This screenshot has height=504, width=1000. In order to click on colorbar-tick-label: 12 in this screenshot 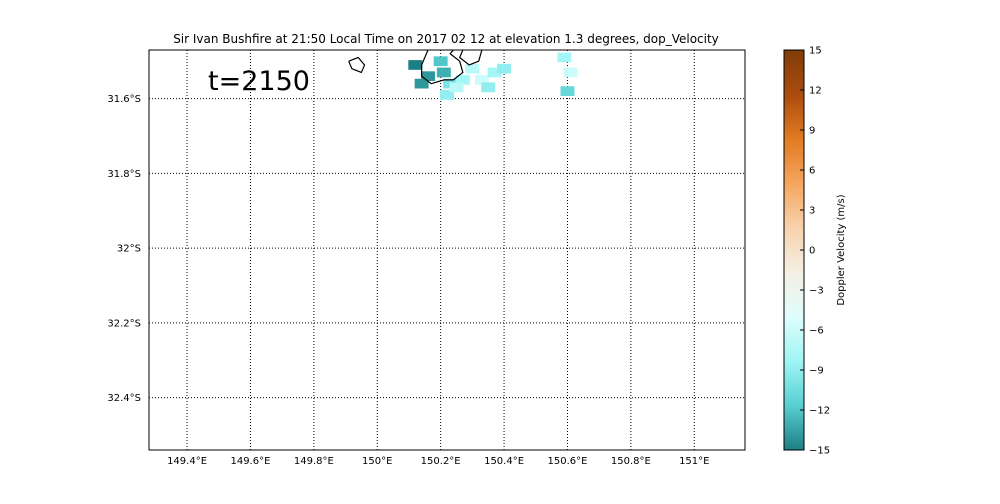, I will do `click(815, 91)`.